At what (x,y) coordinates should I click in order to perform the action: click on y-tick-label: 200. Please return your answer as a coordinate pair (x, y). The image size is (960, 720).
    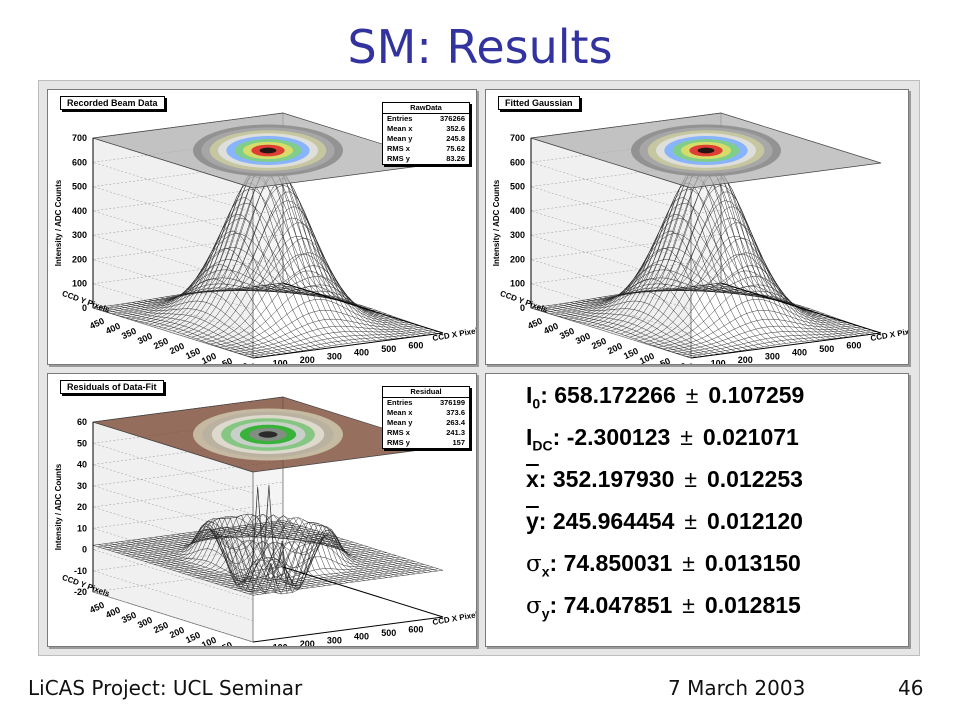
    Looking at the image, I should click on (177, 348).